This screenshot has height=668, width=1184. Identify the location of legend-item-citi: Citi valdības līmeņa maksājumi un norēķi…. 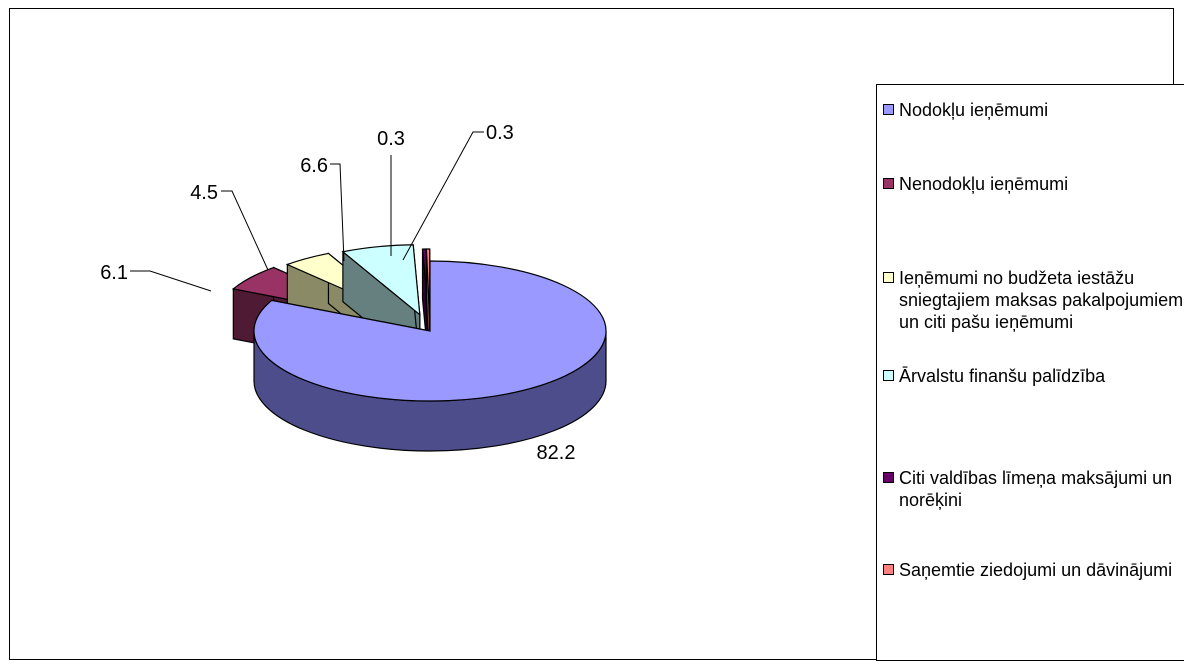
(1033, 489).